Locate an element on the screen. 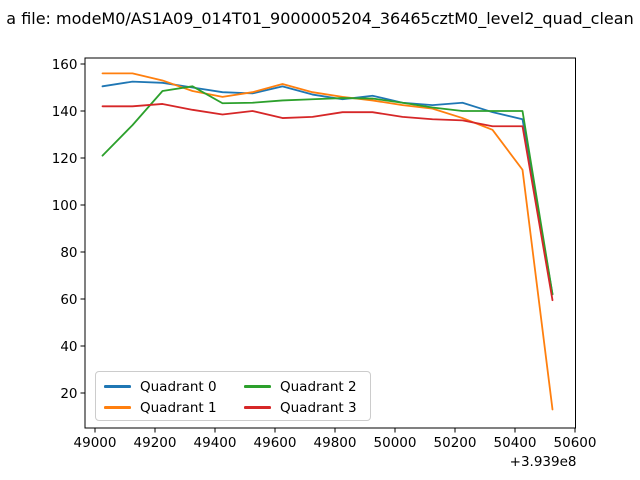 This screenshot has height=480, width=640. legend-entry-quadrant-2: Quadrant 2 is located at coordinates (304, 386).